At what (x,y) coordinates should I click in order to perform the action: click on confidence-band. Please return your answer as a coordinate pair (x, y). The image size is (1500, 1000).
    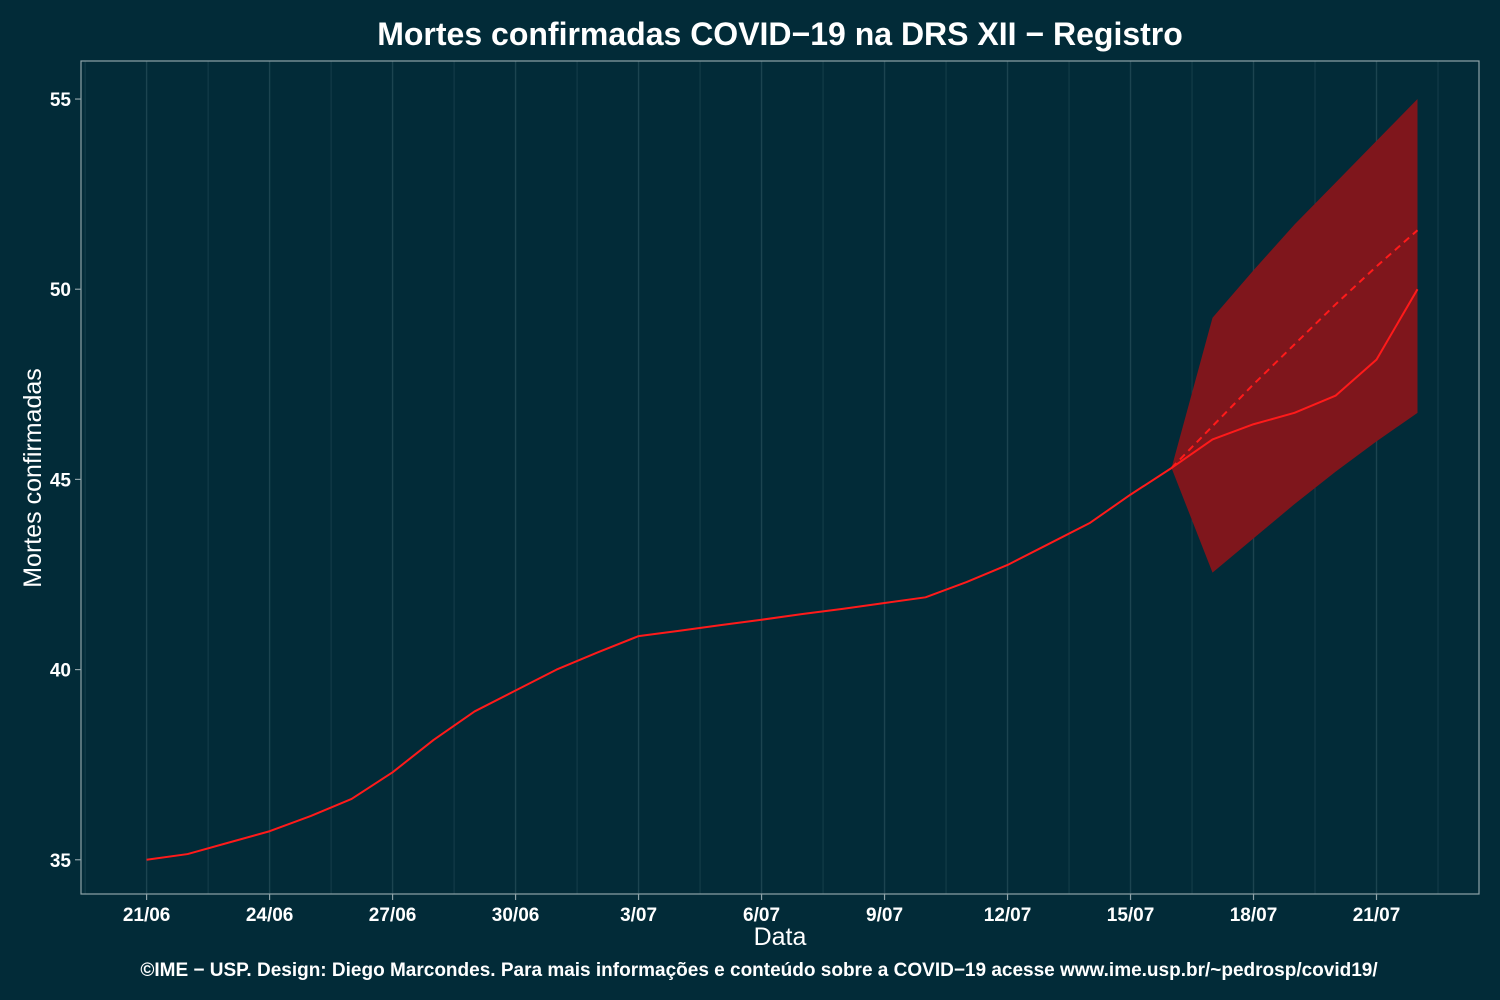
    Looking at the image, I should click on (1294, 336).